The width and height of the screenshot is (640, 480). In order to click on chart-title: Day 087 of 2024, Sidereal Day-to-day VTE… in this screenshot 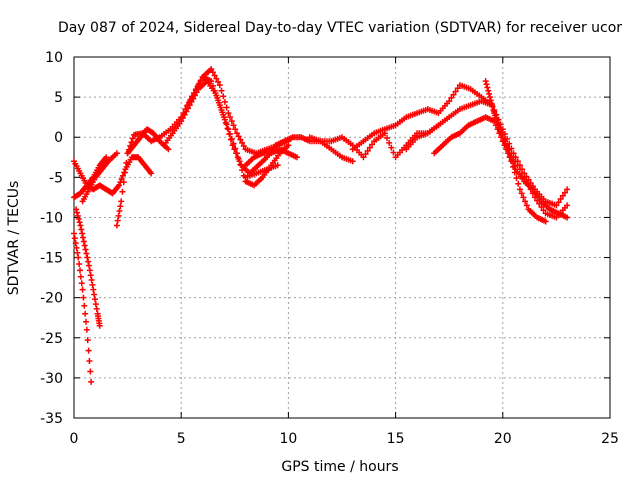, I will do `click(340, 28)`.